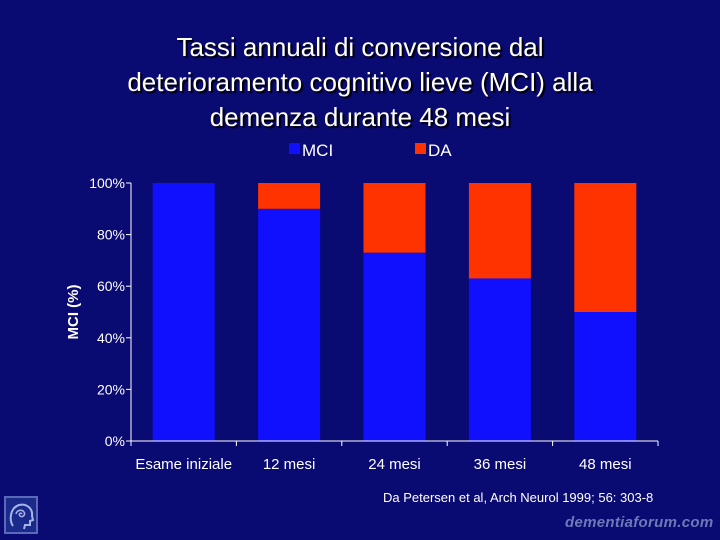 Image resolution: width=720 pixels, height=540 pixels. Describe the element at coordinates (111, 286) in the screenshot. I see `y-tick-label-3: 60%` at that location.